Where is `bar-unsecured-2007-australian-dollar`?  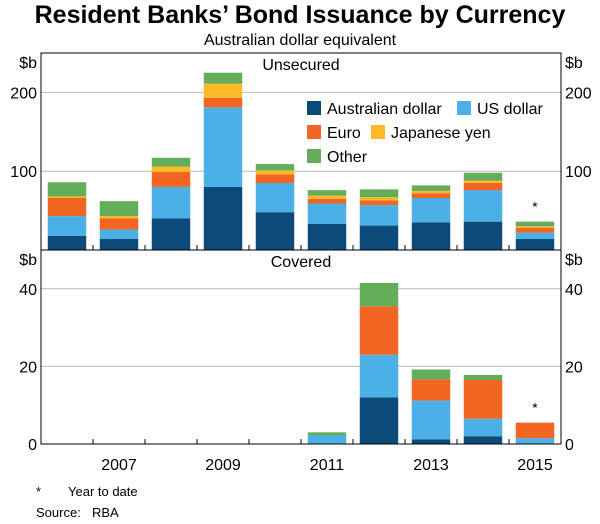 bar-unsecured-2007-australian-dollar is located at coordinates (119, 244).